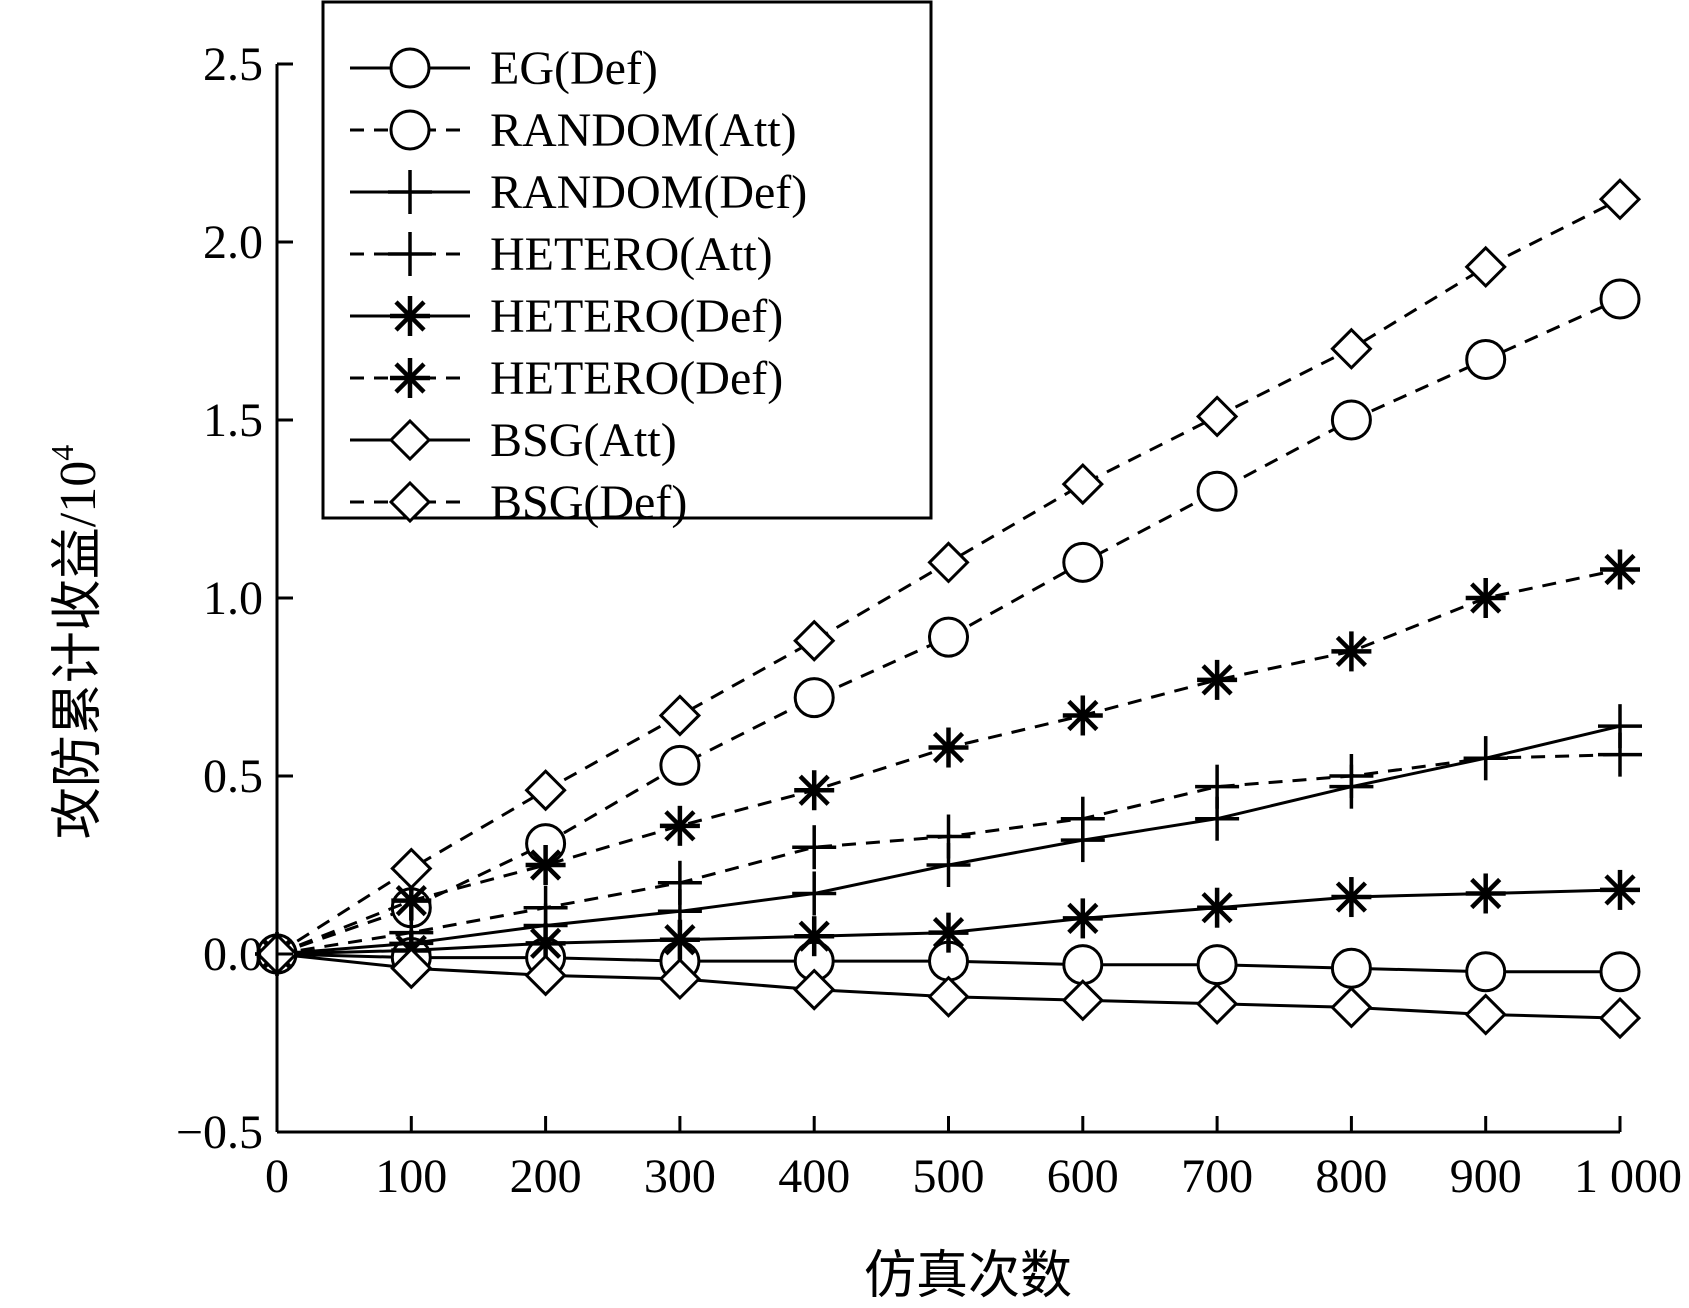  Describe the element at coordinates (574, 68) in the screenshot. I see `legend-label: EG(Def)` at that location.